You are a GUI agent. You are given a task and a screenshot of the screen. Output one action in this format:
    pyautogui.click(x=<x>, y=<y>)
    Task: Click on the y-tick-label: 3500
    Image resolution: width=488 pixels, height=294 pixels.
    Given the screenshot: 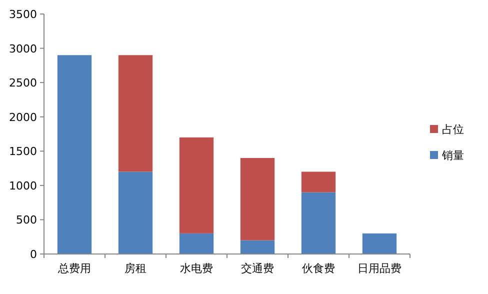 What is the action you would take?
    pyautogui.click(x=23, y=14)
    